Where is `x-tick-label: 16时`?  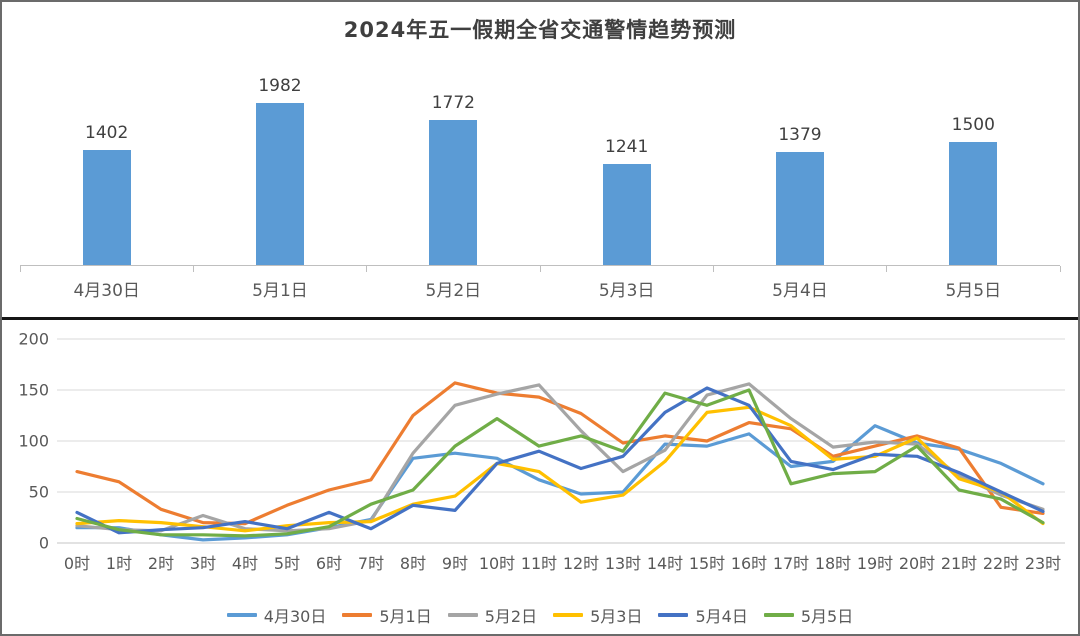
x-tick-label: 16时 is located at coordinates (749, 563).